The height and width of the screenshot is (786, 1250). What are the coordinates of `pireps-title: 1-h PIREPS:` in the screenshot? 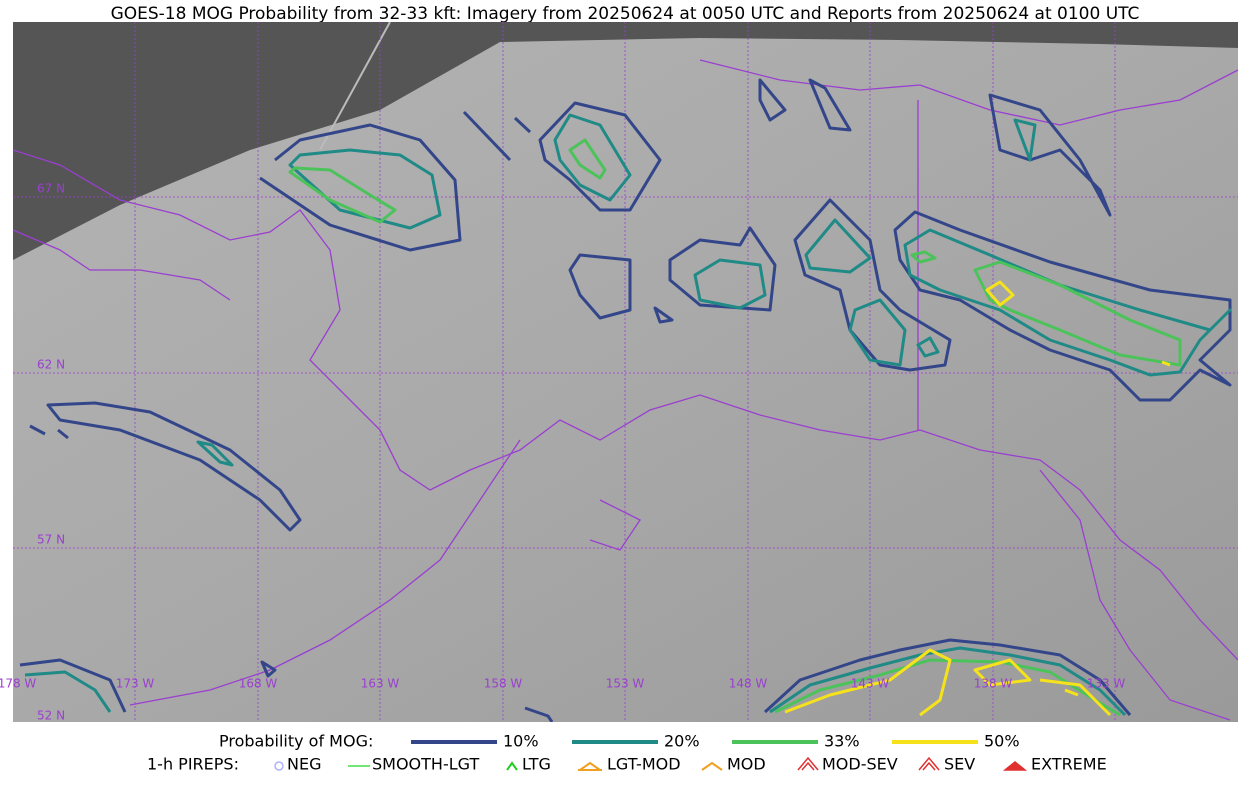 It's located at (193, 764).